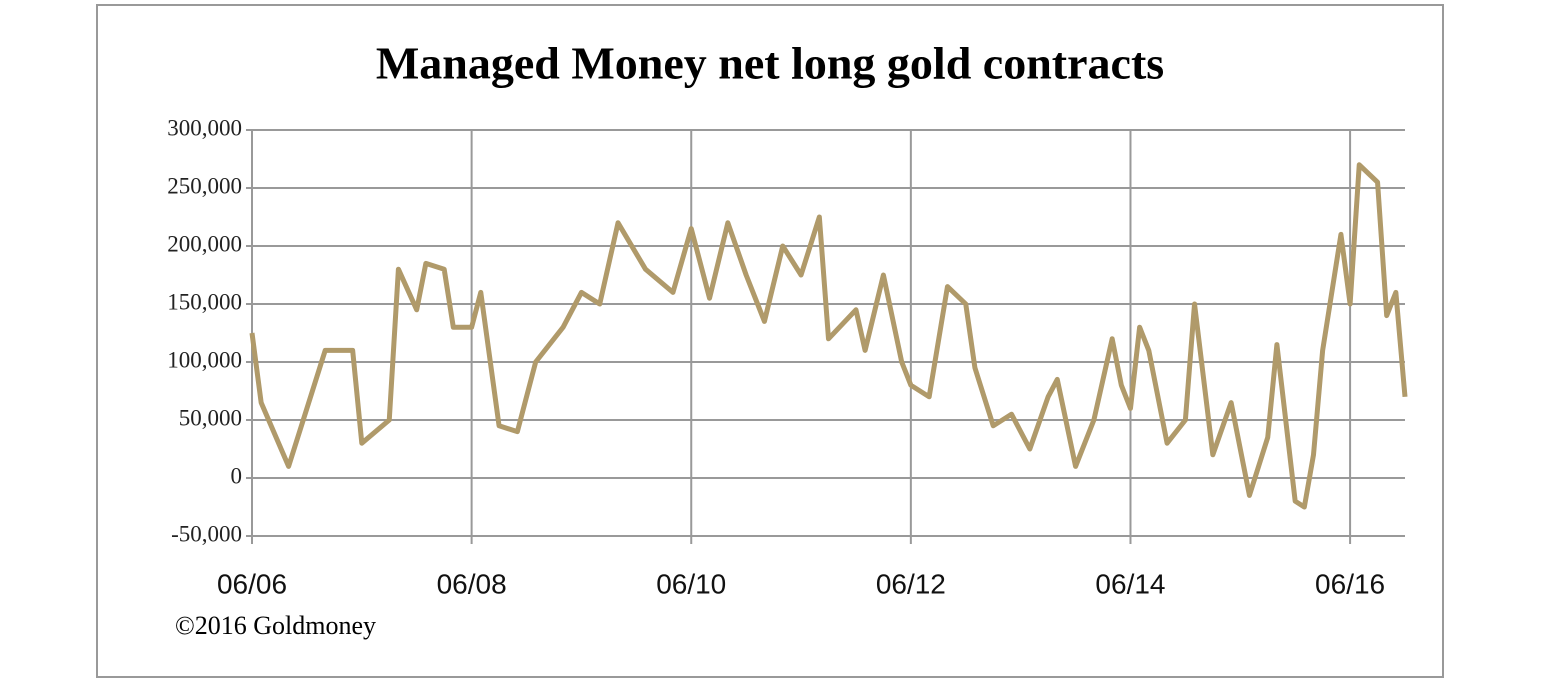 This screenshot has width=1542, height=684. What do you see at coordinates (770, 63) in the screenshot?
I see `chart-title: Managed Money net long gold contracts` at bounding box center [770, 63].